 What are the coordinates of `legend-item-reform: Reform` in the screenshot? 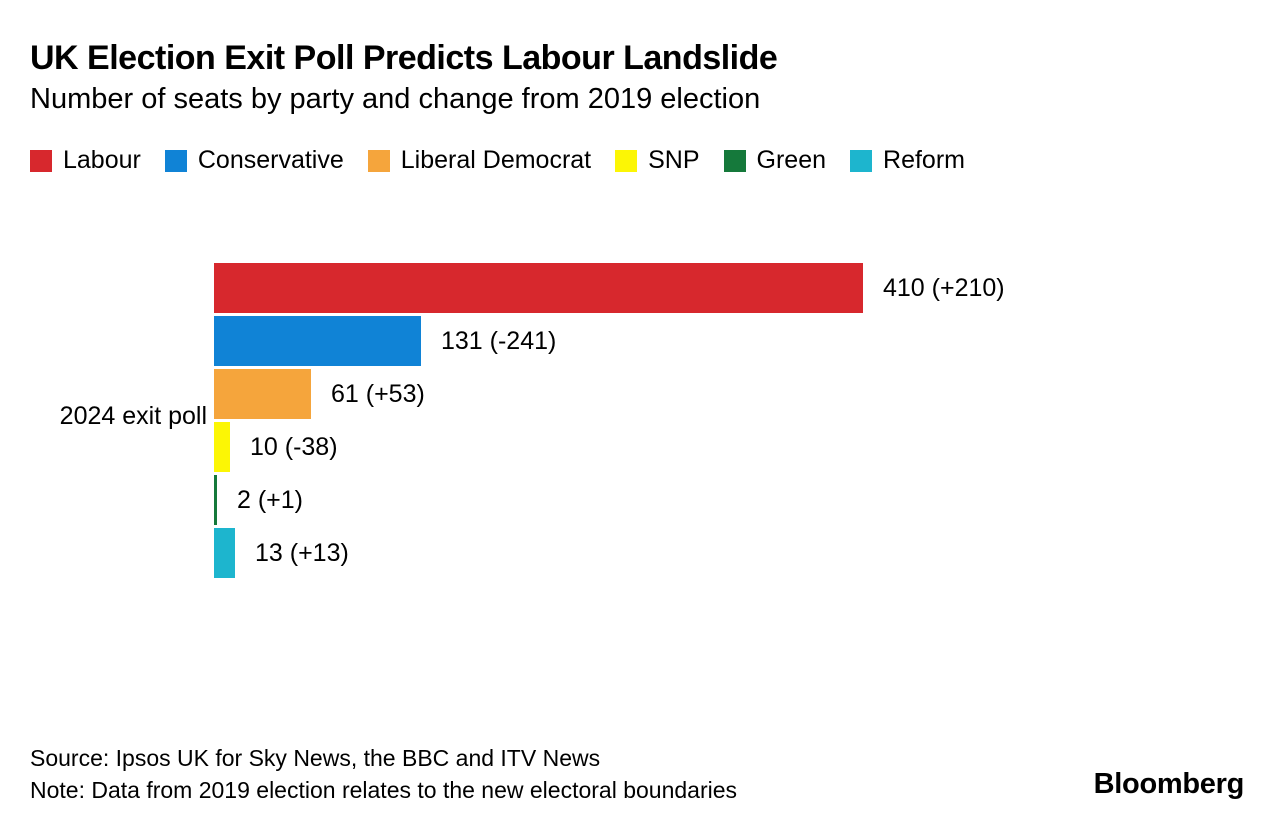 It's located at (907, 160).